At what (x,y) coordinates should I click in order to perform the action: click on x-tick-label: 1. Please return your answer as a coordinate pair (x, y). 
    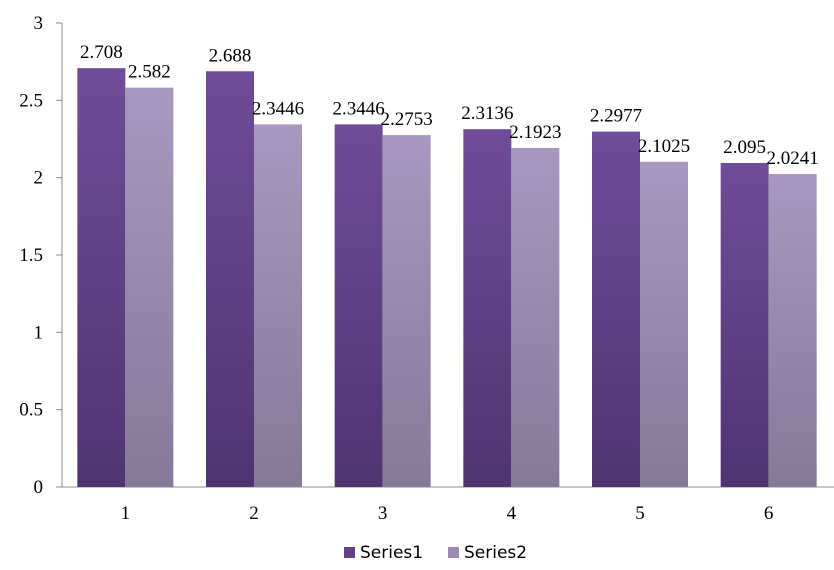
    Looking at the image, I should click on (126, 513).